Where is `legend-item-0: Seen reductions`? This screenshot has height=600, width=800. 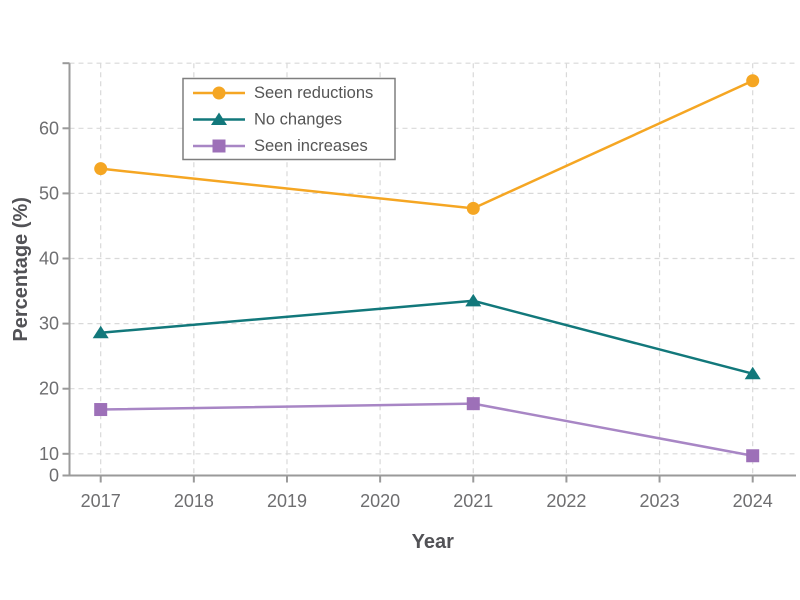
legend-item-0: Seen reductions is located at coordinates (283, 93).